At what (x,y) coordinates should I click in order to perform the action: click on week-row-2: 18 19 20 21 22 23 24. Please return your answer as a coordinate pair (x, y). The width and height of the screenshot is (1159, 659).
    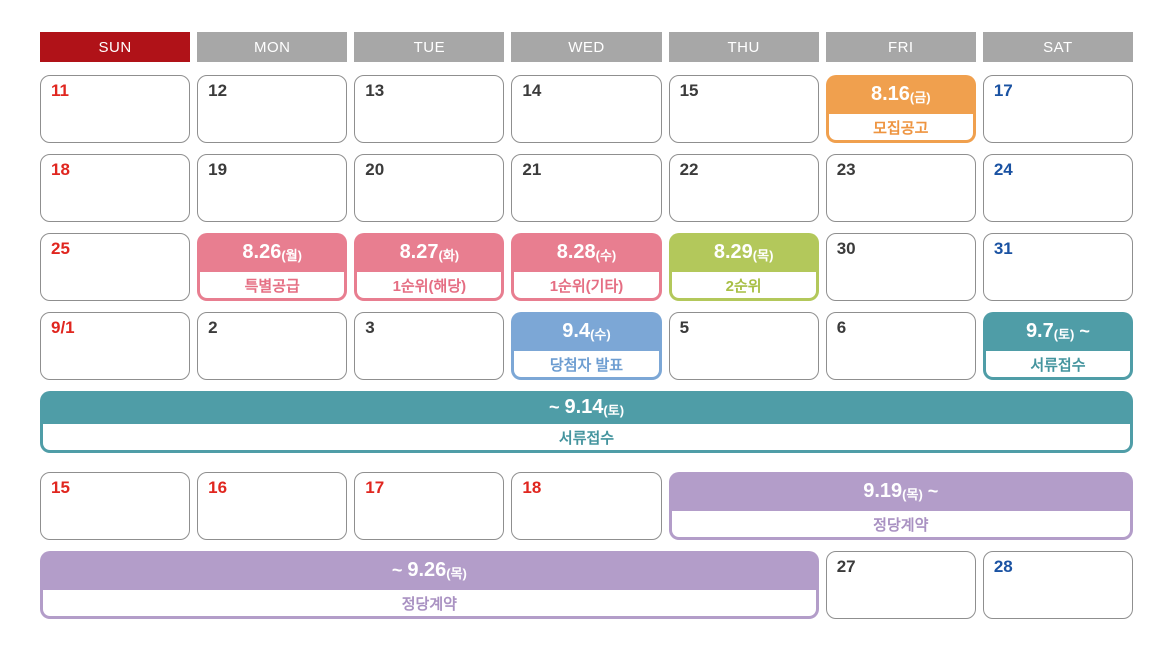
    Looking at the image, I should click on (586, 188).